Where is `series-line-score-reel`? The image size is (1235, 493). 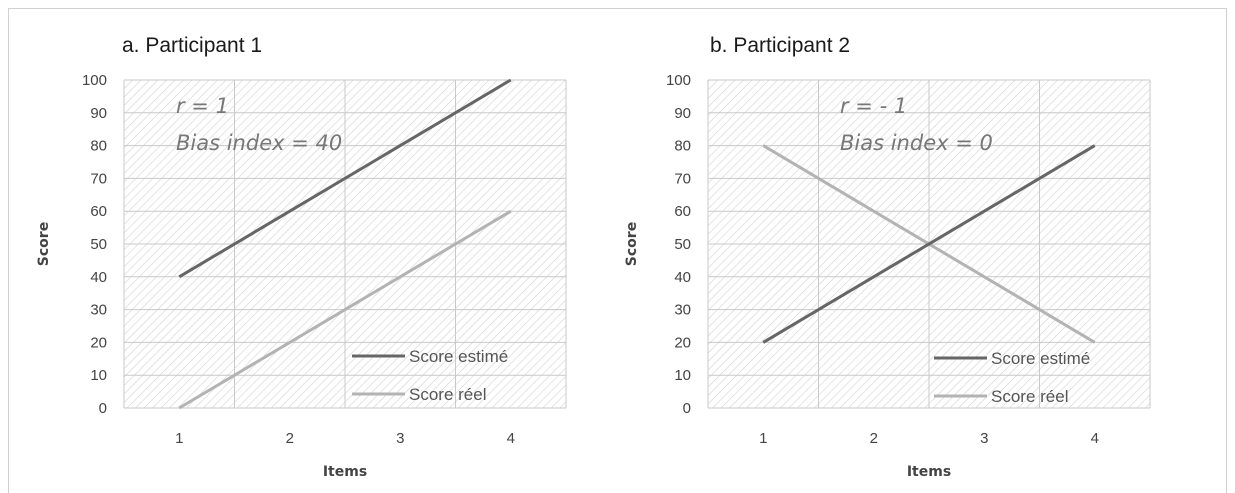
series-line-score-reel is located at coordinates (345, 309).